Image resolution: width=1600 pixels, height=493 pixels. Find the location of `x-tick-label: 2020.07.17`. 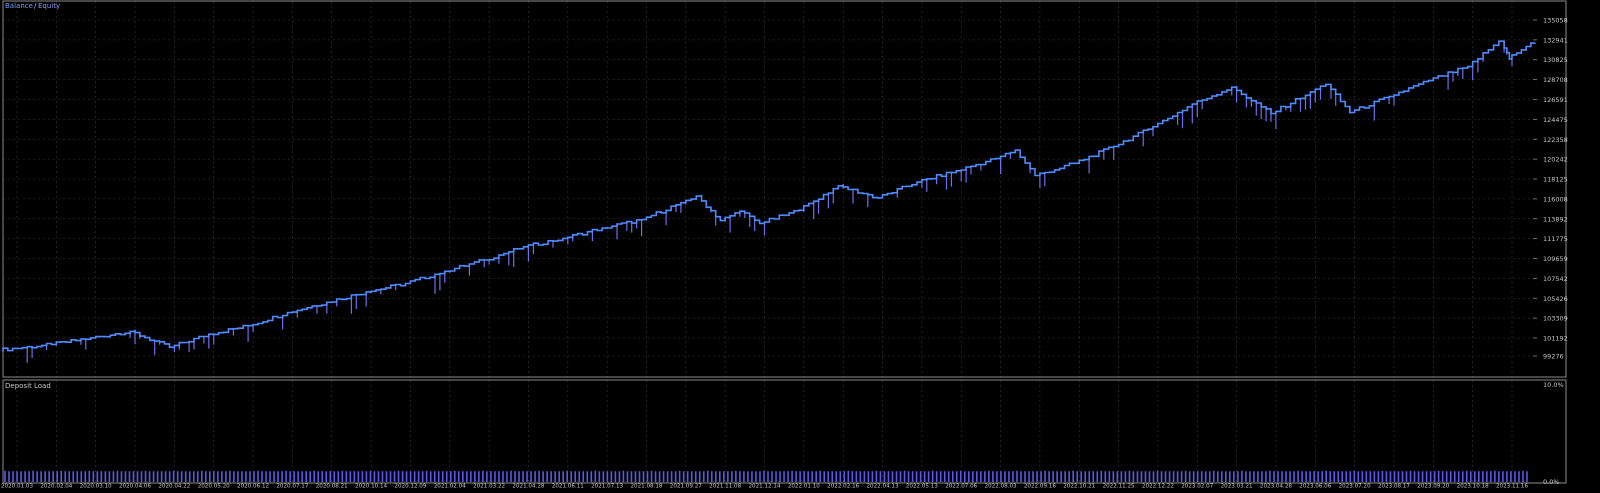

x-tick-label: 2020.07.17 is located at coordinates (292, 487).